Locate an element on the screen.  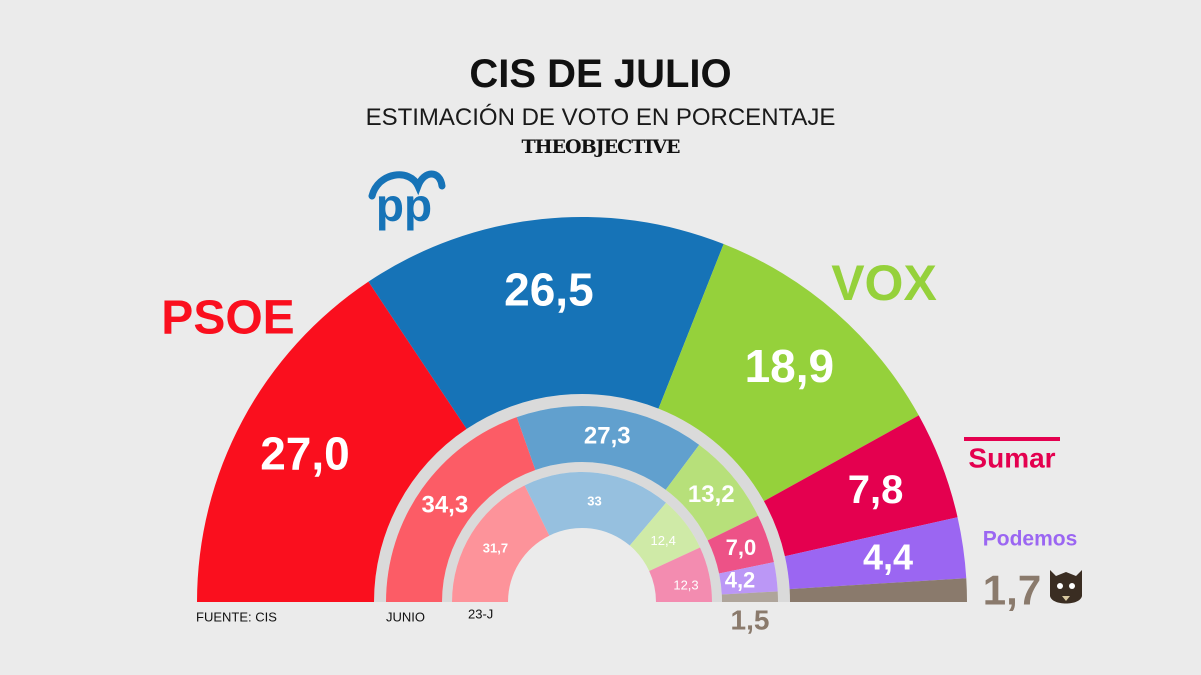
ring-label-junio: JUNIO is located at coordinates (405, 617).